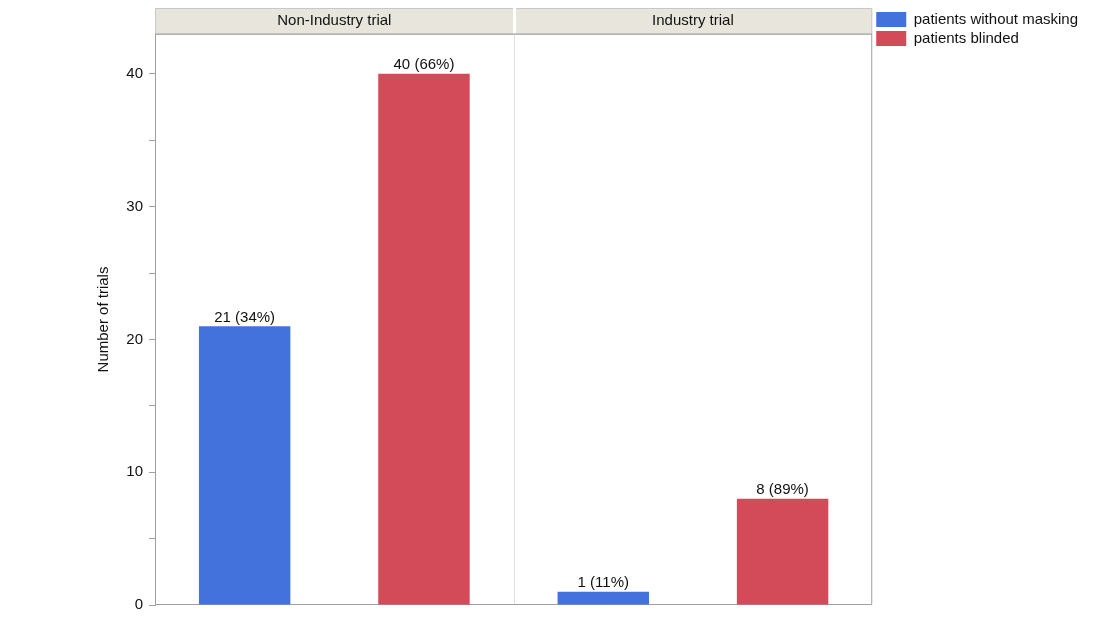 The height and width of the screenshot is (620, 1094). Describe the element at coordinates (966, 37) in the screenshot. I see `legend-label: patients blinded` at that location.